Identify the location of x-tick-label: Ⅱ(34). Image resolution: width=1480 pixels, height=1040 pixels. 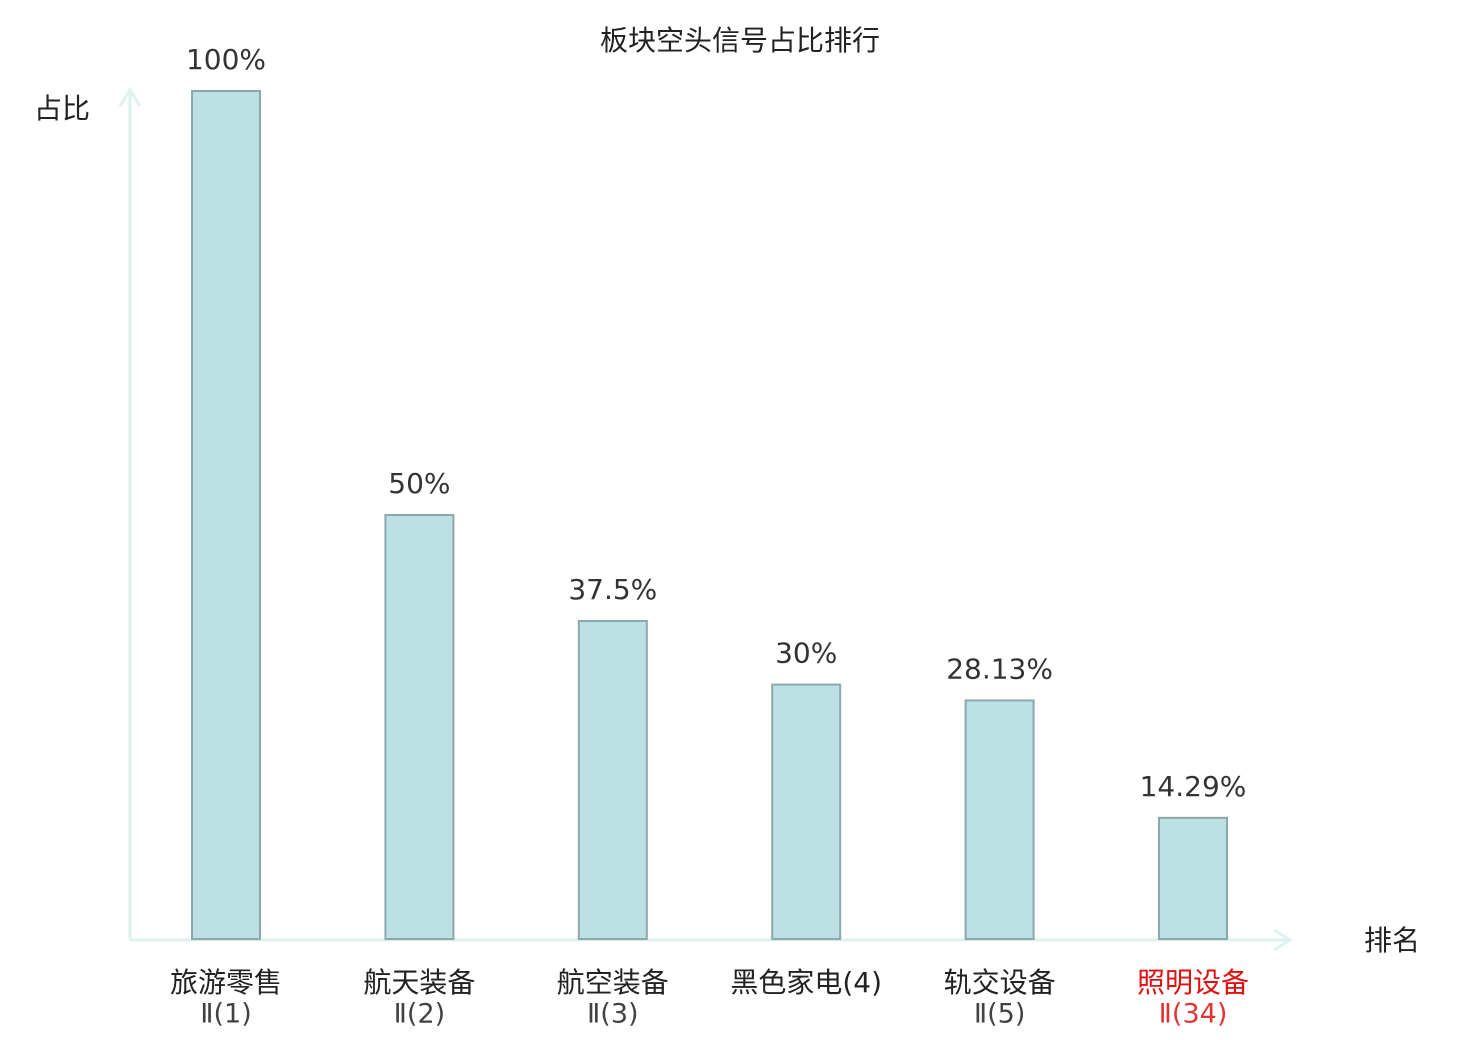
(1193, 1014).